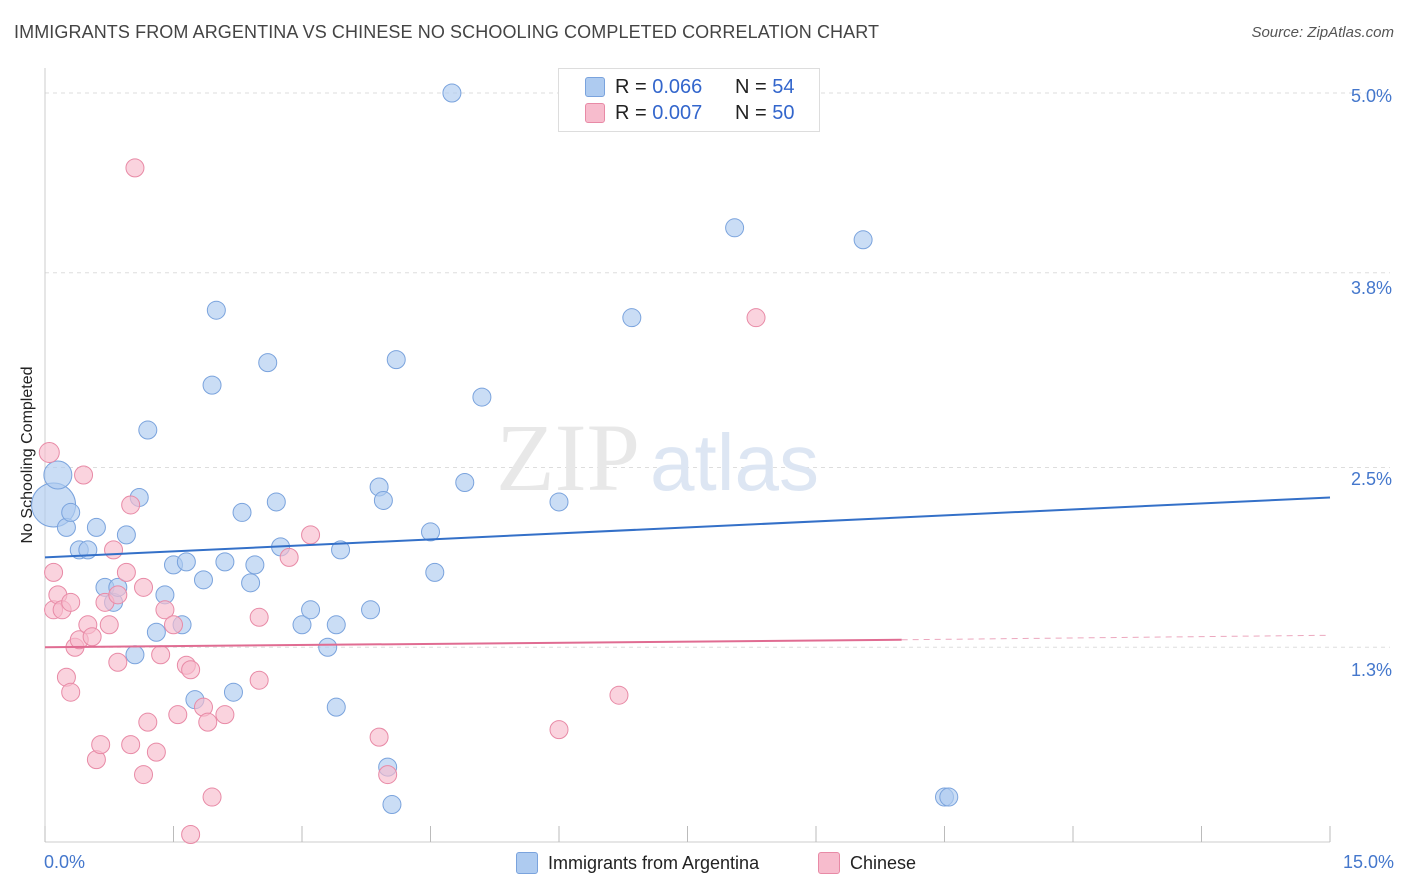 The height and width of the screenshot is (892, 1406). What do you see at coordinates (883, 862) in the screenshot?
I see `legend-label-chinese: Chinese` at bounding box center [883, 862].